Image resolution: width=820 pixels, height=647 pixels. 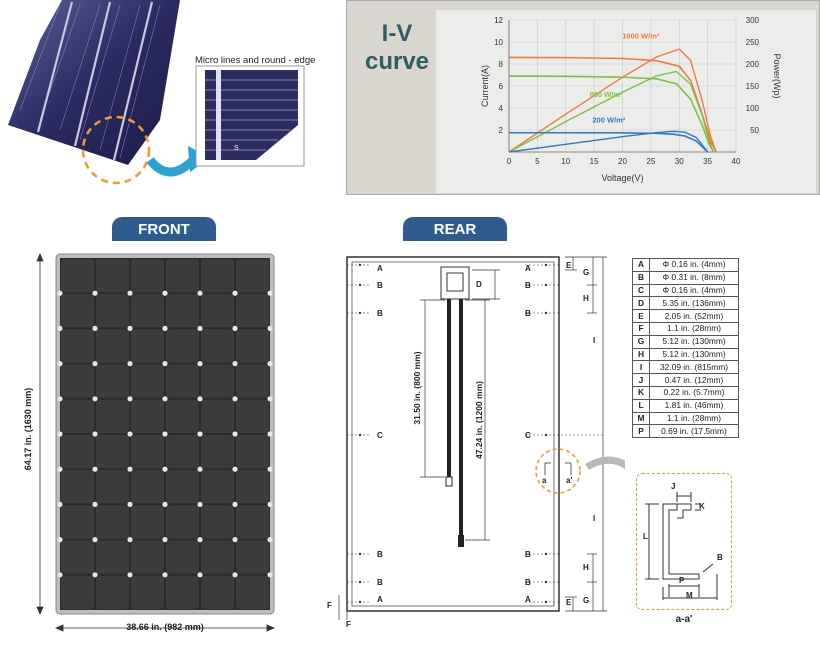 What do you see at coordinates (380, 435) in the screenshot?
I see `label-c-left: C` at bounding box center [380, 435].